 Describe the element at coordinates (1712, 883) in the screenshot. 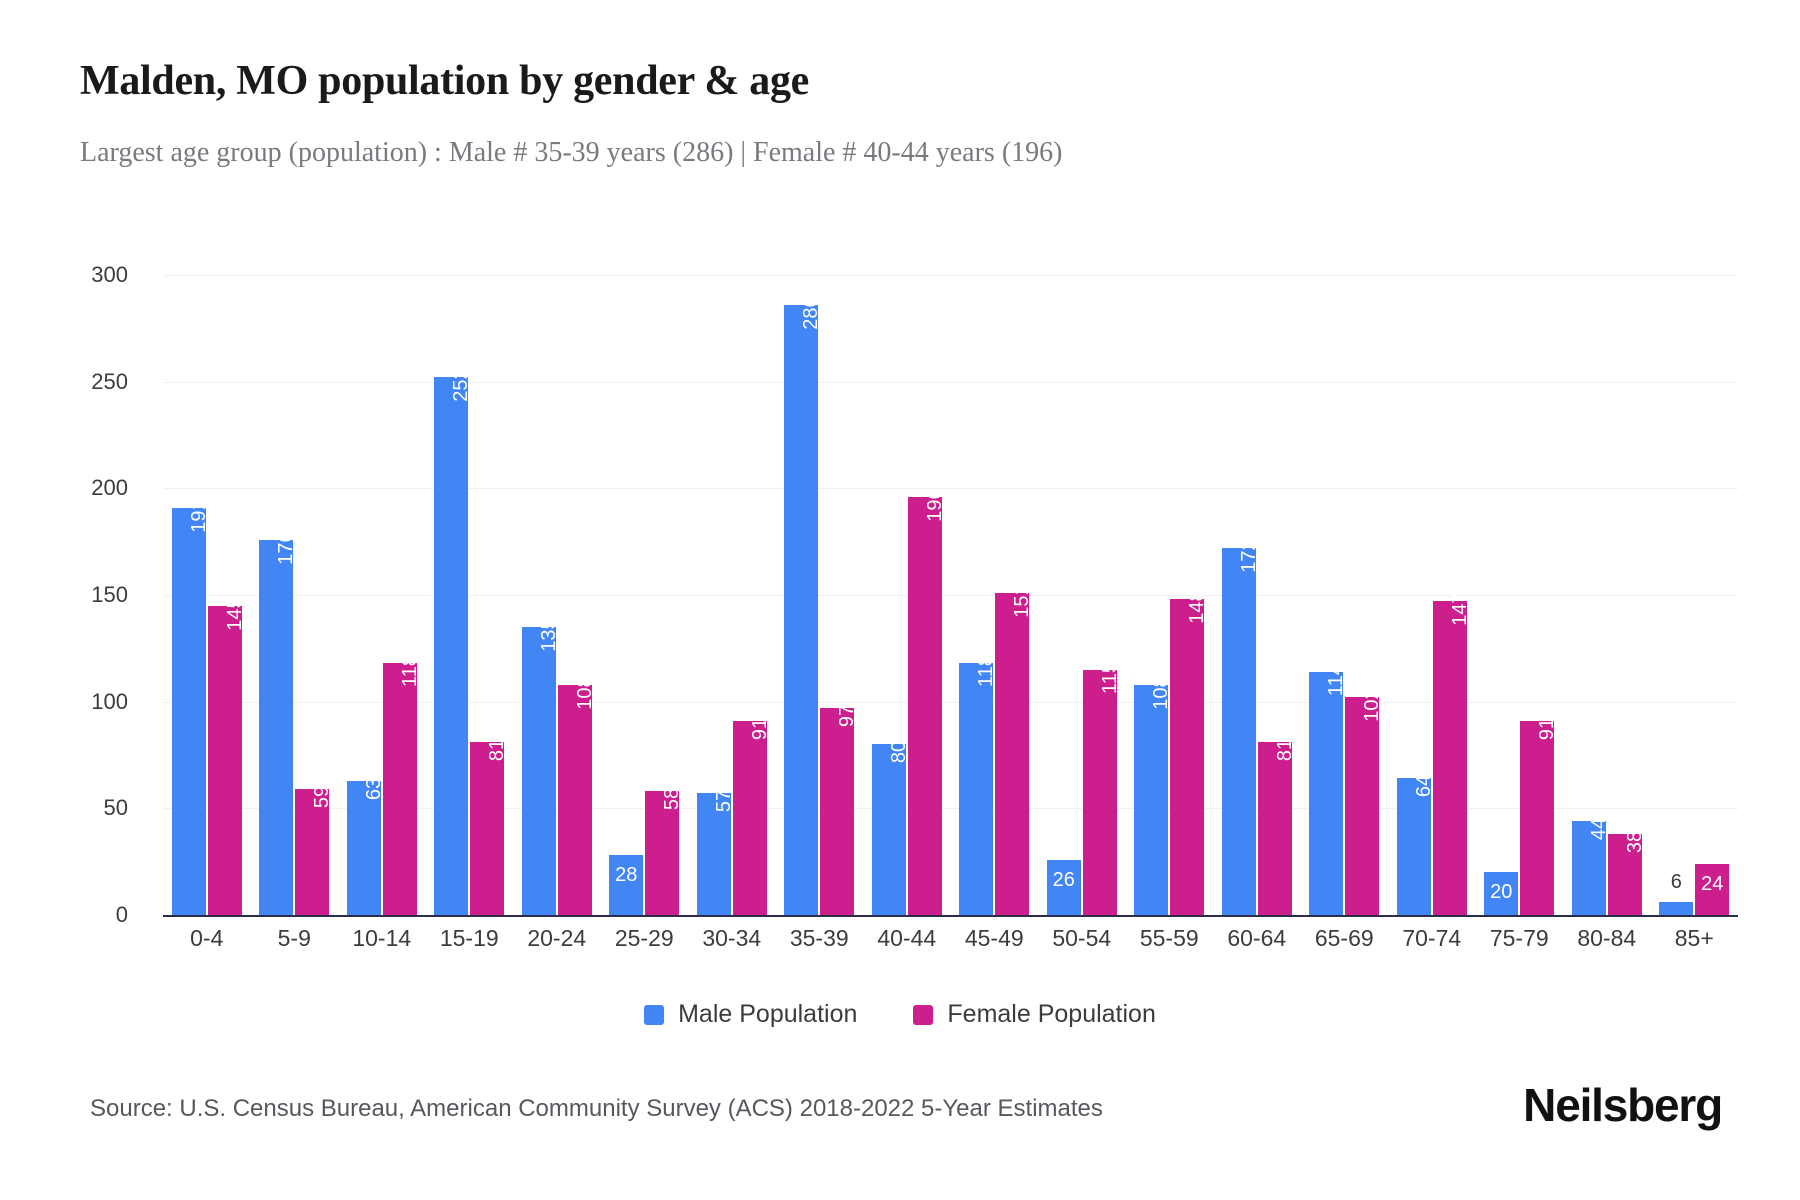

I see `bar-value-label: 24` at that location.